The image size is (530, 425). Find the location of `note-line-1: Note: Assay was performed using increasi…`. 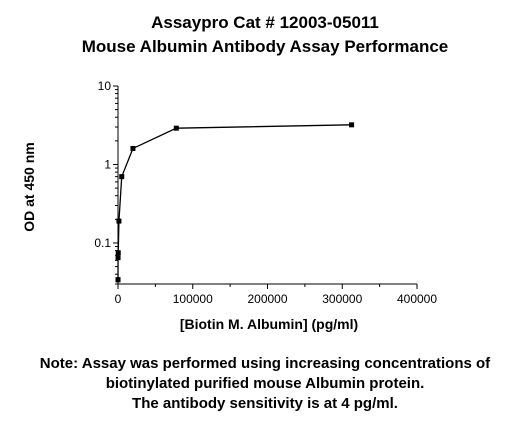

note-line-1: Note: Assay was performed using increasi… is located at coordinates (265, 363).